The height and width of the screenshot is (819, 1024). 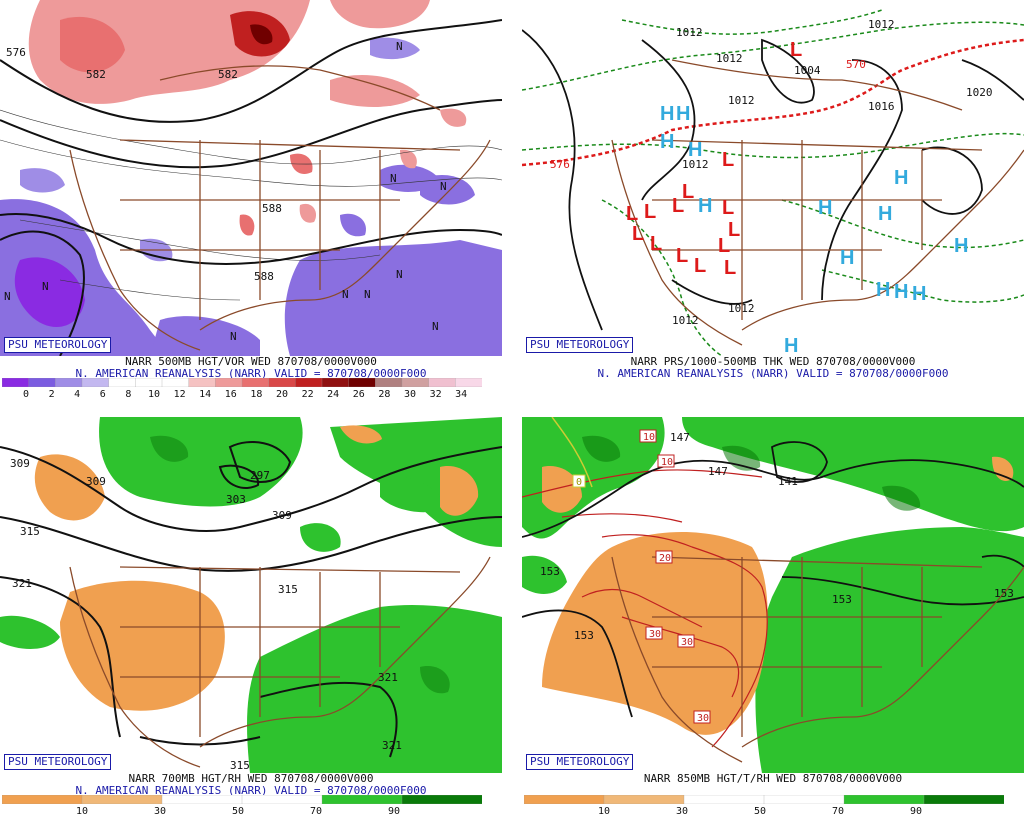 What do you see at coordinates (562, 180) in the screenshot?
I see `isobar` at bounding box center [562, 180].